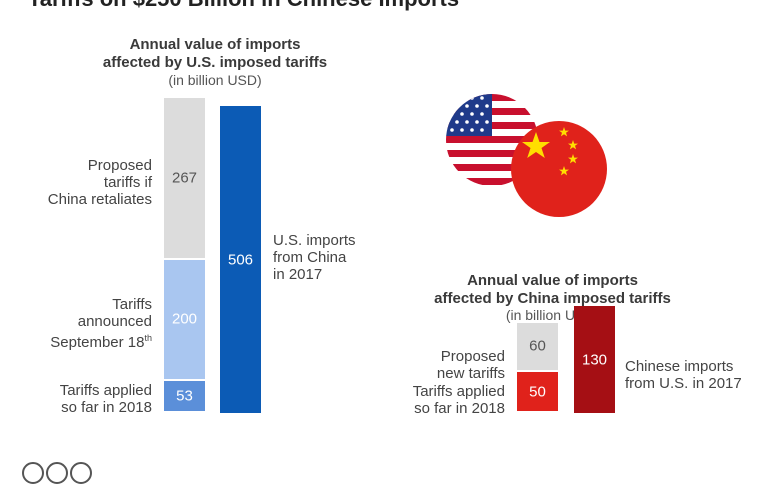  Describe the element at coordinates (76, 182) in the screenshot. I see `us-label-proposed: Proposed tariffs if China retaliates` at that location.